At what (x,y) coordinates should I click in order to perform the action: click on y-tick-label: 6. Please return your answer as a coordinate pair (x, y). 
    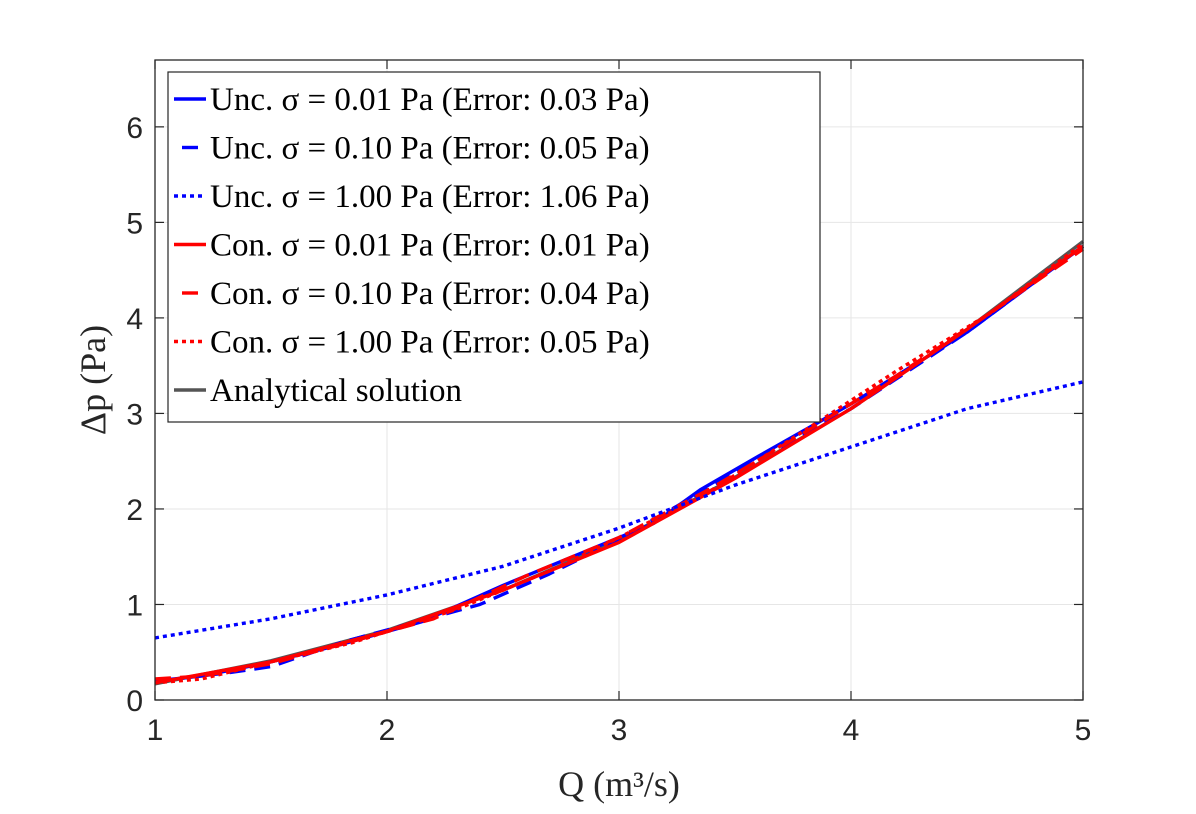
    Looking at the image, I should click on (134, 128).